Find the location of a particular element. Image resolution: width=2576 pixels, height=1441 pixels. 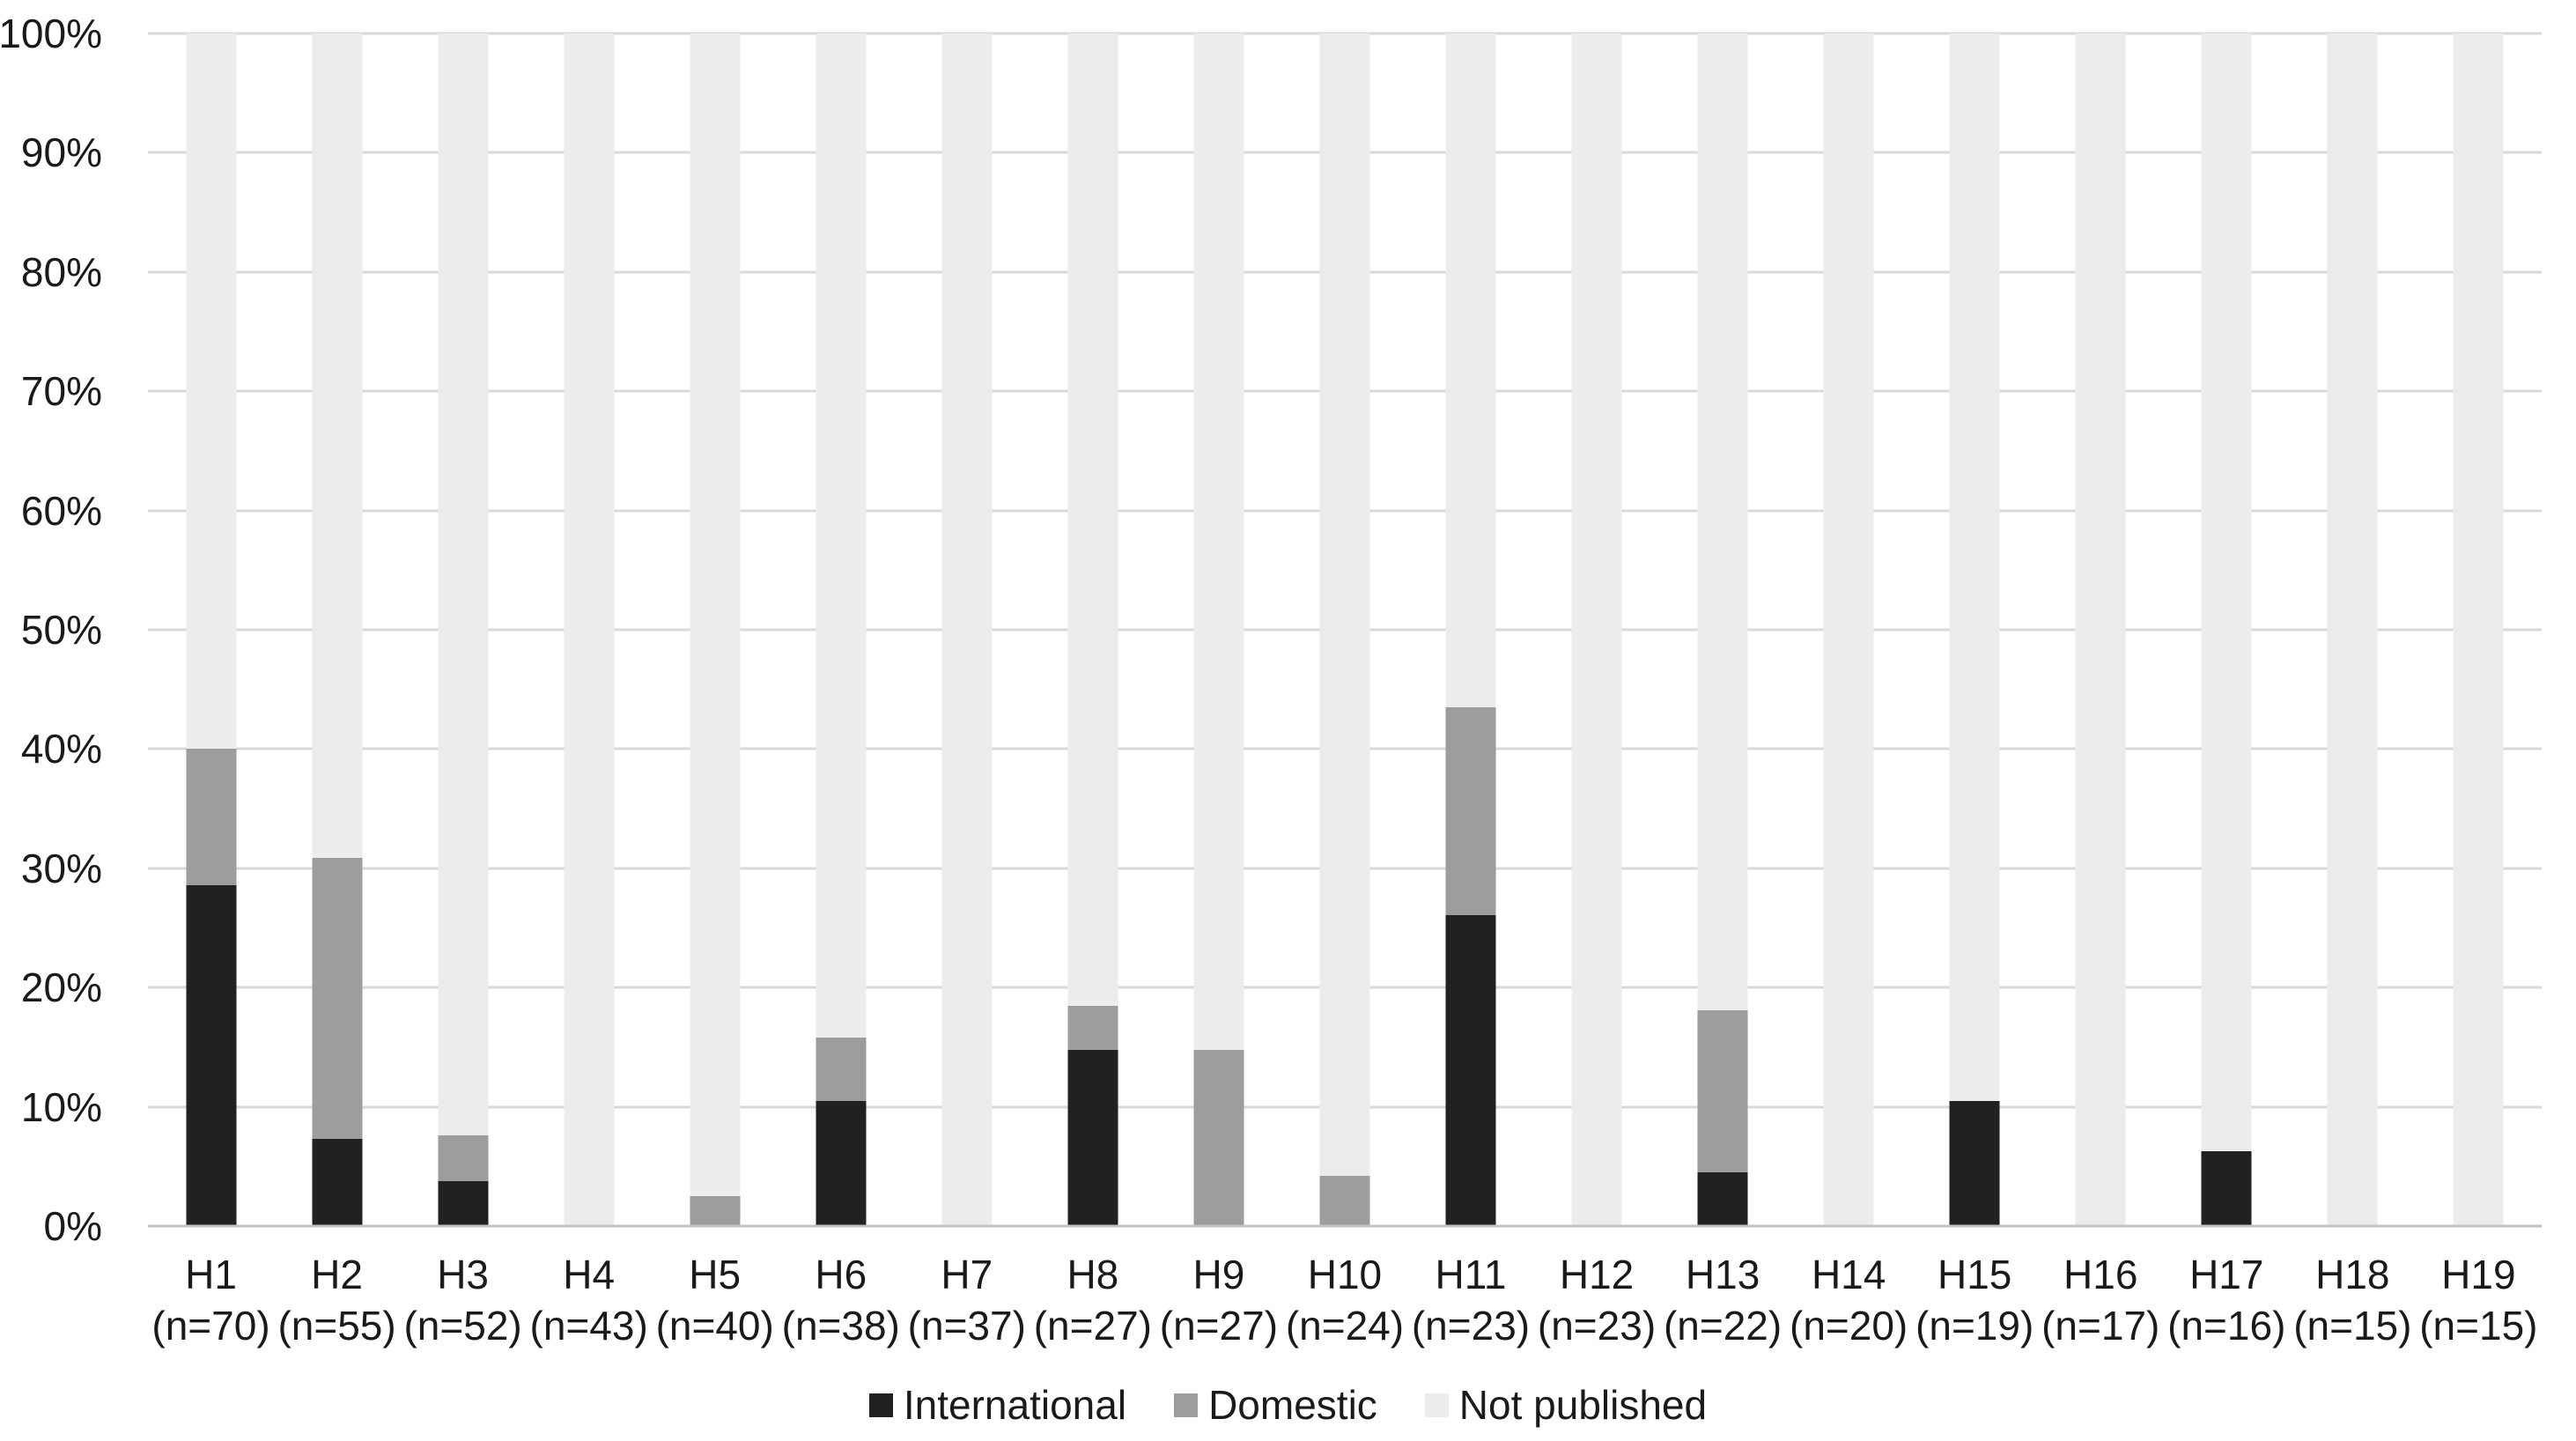

category-label: H1 is located at coordinates (211, 1274).